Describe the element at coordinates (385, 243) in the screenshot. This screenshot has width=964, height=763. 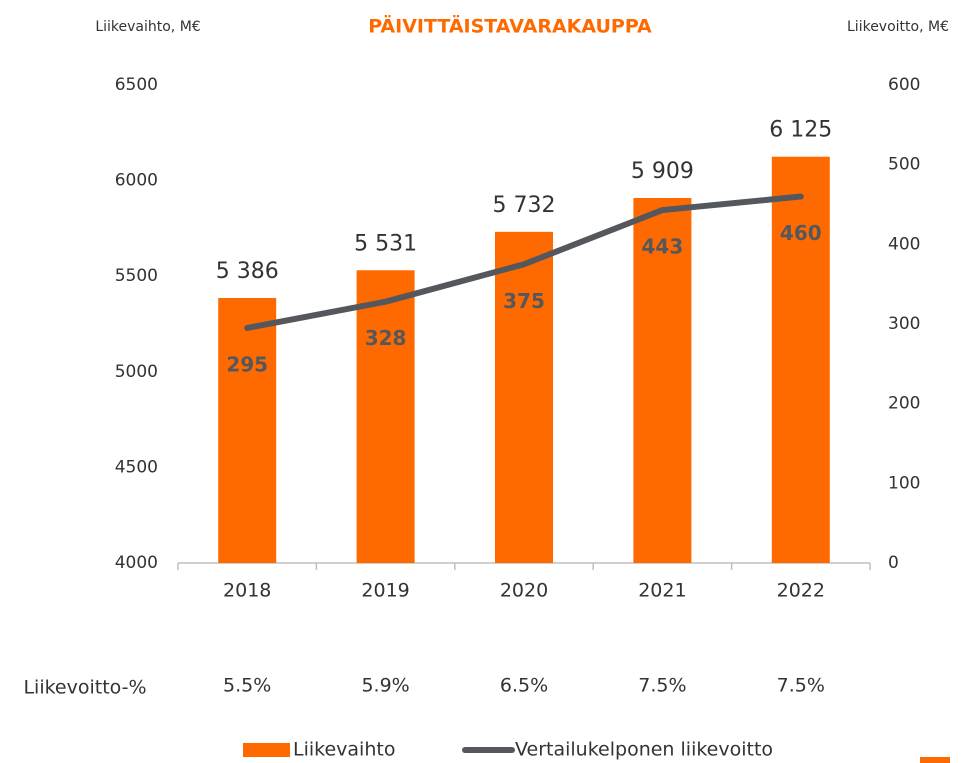
I see `bar-value-label: 5 531` at that location.